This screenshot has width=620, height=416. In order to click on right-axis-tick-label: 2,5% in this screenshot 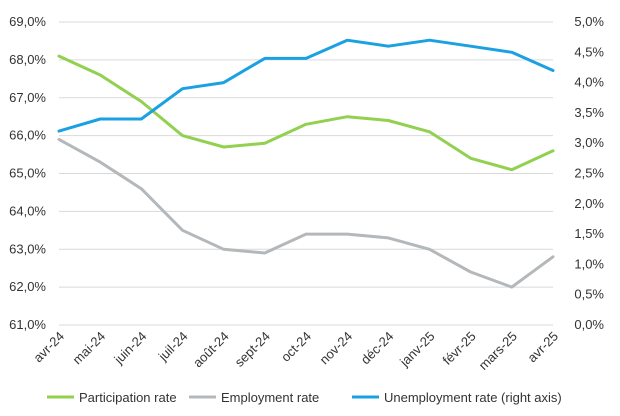, I will do `click(589, 173)`.